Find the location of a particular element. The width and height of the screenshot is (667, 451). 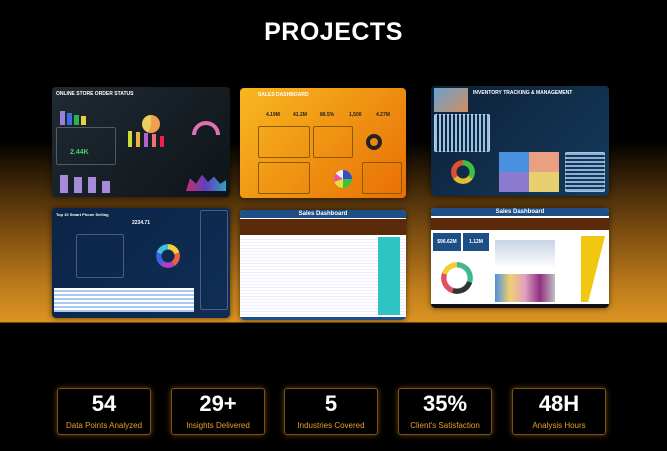

stat-label: Client's Satisfaction is located at coordinates (445, 425).